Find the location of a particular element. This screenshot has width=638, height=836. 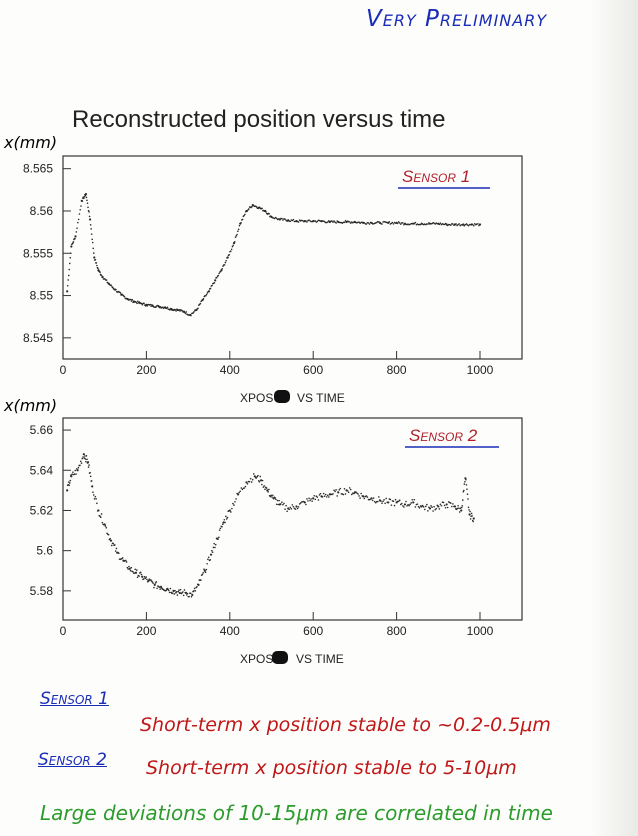

x-tick-label: 800 is located at coordinates (397, 370).